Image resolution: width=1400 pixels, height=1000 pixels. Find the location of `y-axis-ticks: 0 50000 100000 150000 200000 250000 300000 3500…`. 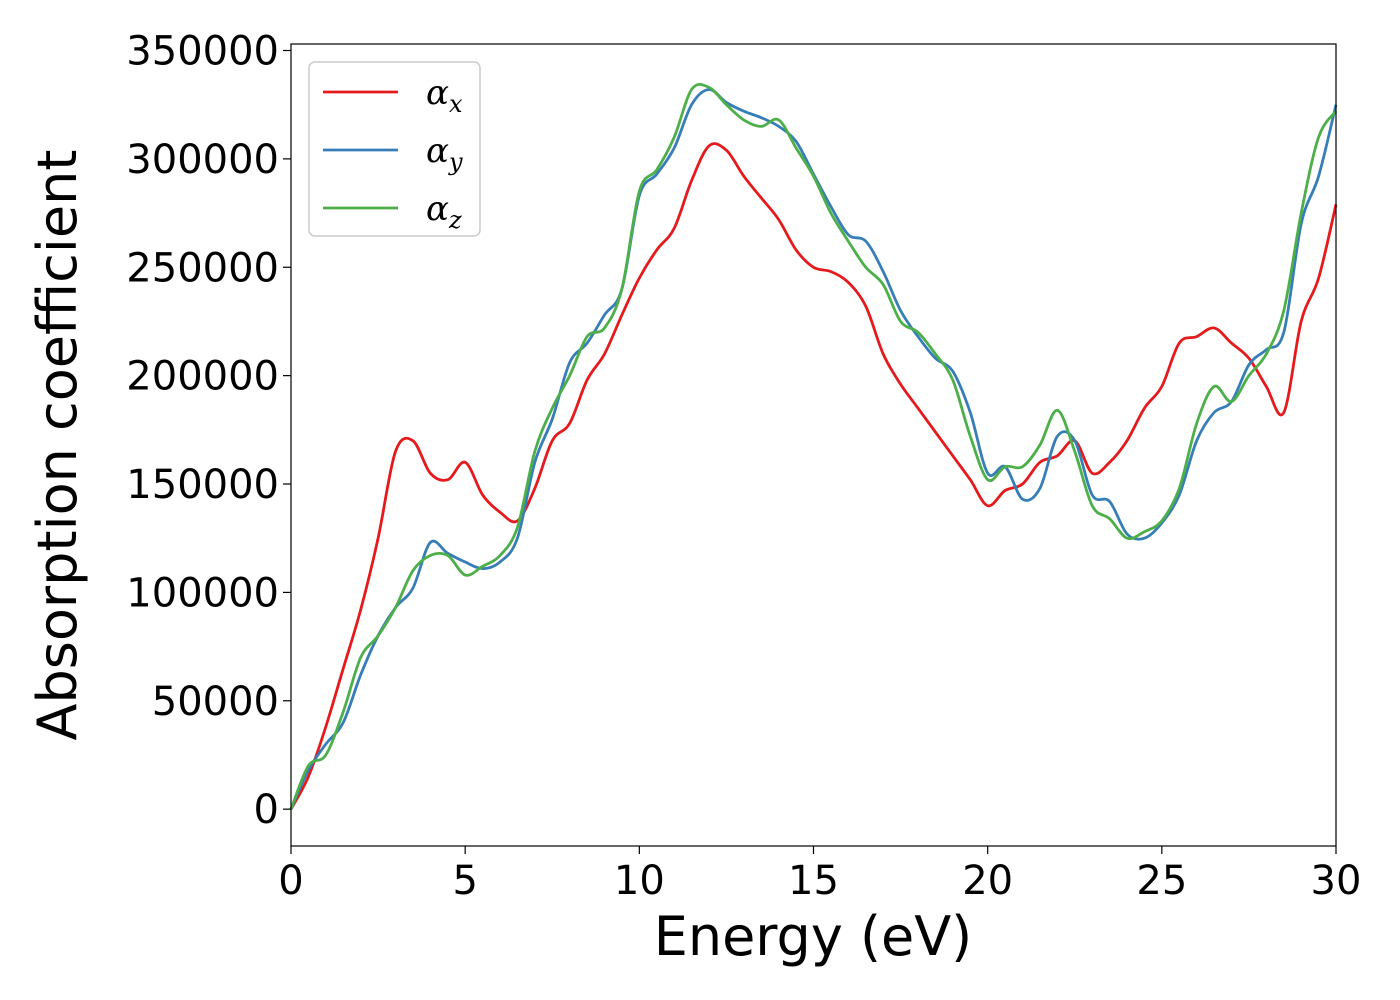

y-axis-ticks: 0 50000 100000 150000 200000 250000 300000 3500… is located at coordinates (208, 431).